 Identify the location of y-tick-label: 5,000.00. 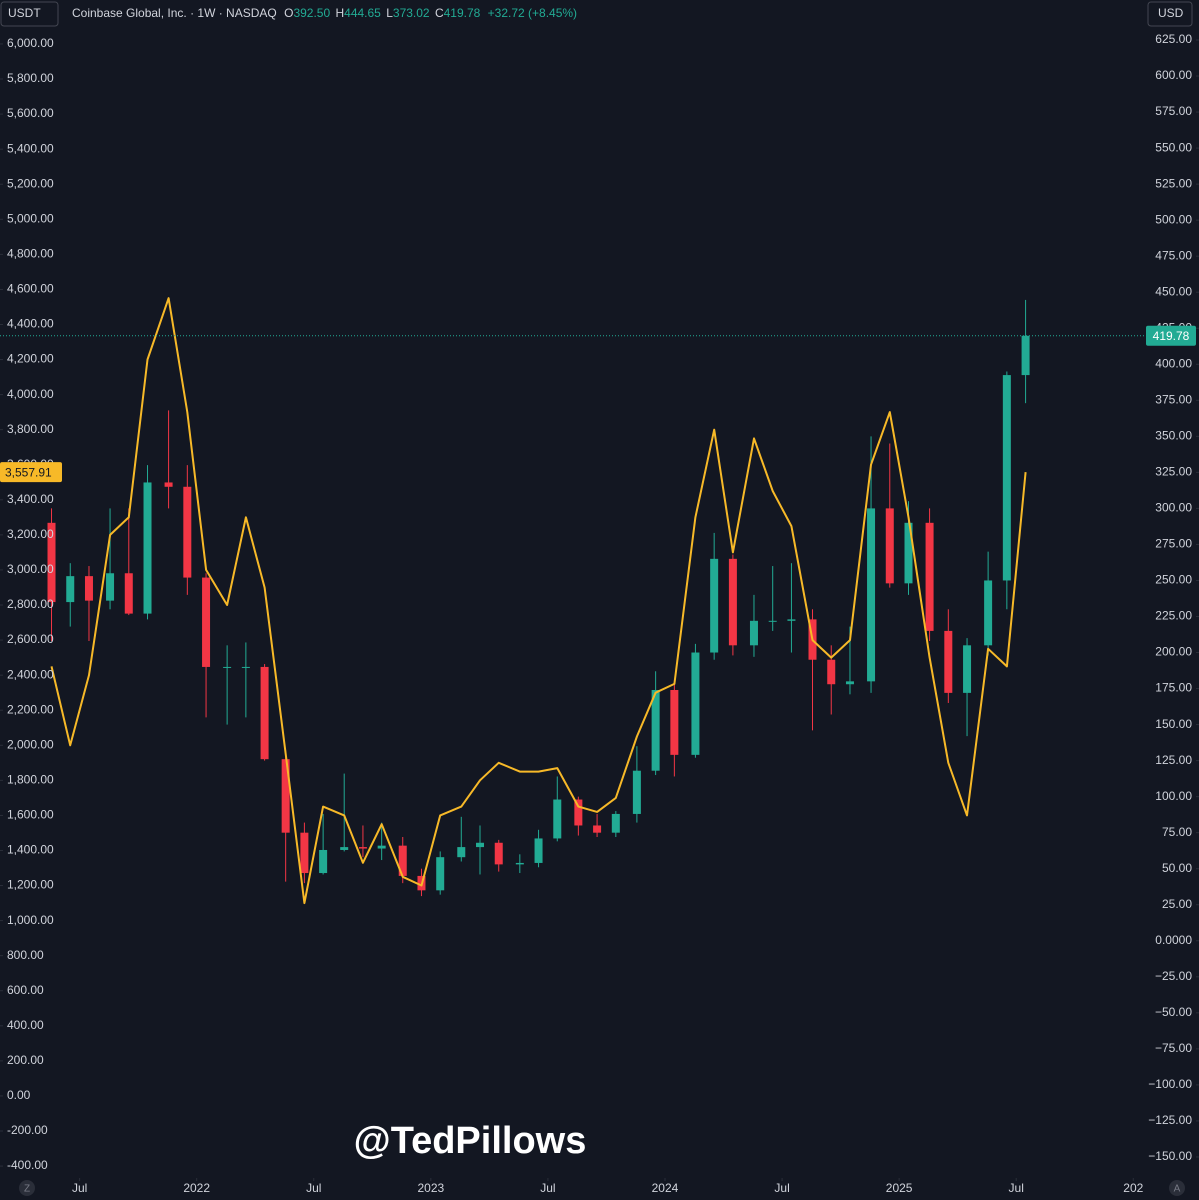
(30, 218).